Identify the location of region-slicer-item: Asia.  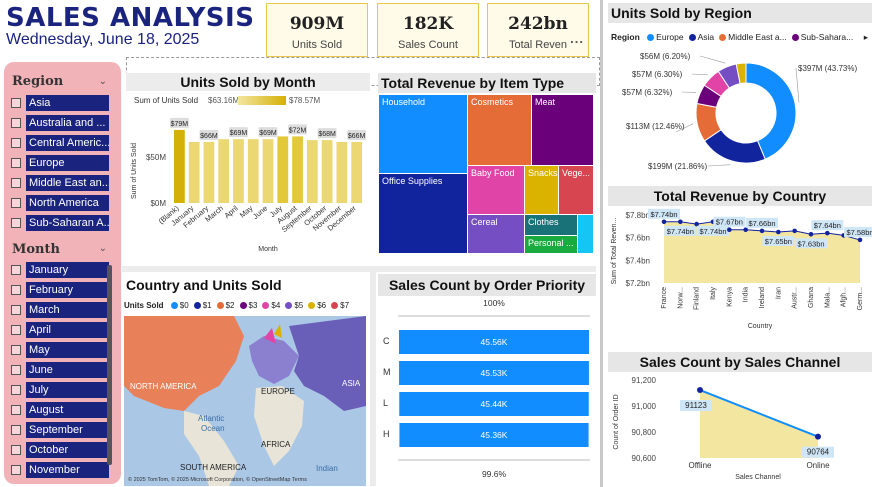
(60, 103).